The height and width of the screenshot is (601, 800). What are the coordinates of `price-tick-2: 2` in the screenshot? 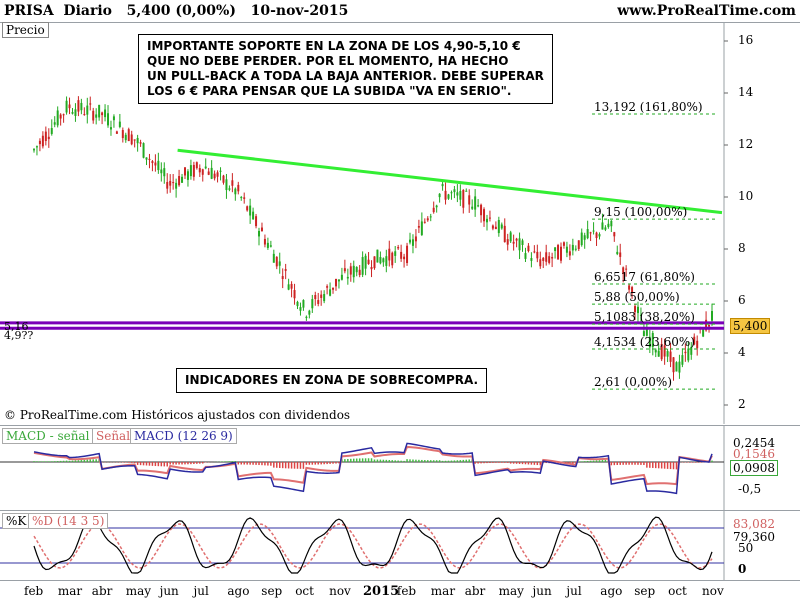 It's located at (742, 404).